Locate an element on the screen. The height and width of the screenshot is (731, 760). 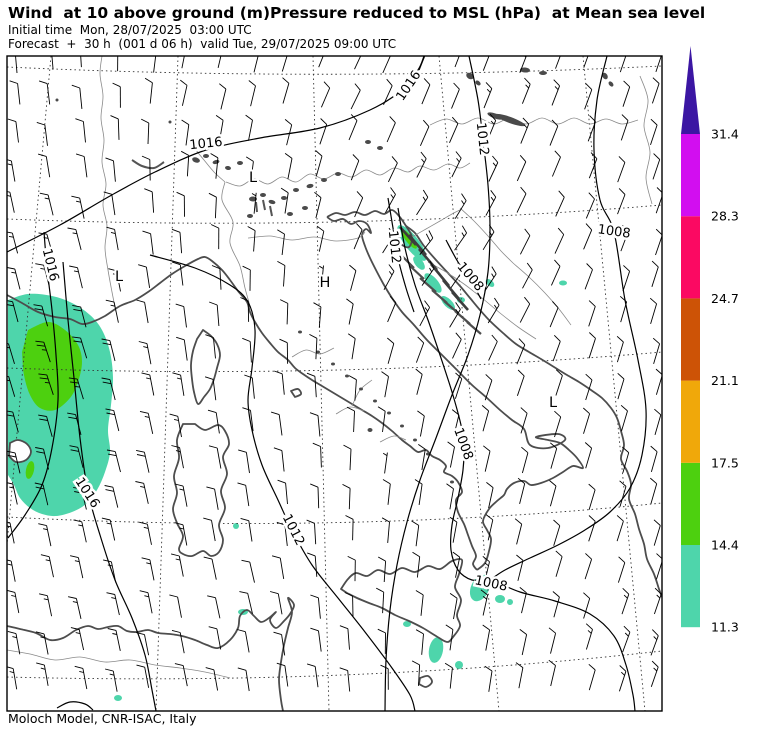
colorbar-tick-label: 24.7 is located at coordinates (725, 298).